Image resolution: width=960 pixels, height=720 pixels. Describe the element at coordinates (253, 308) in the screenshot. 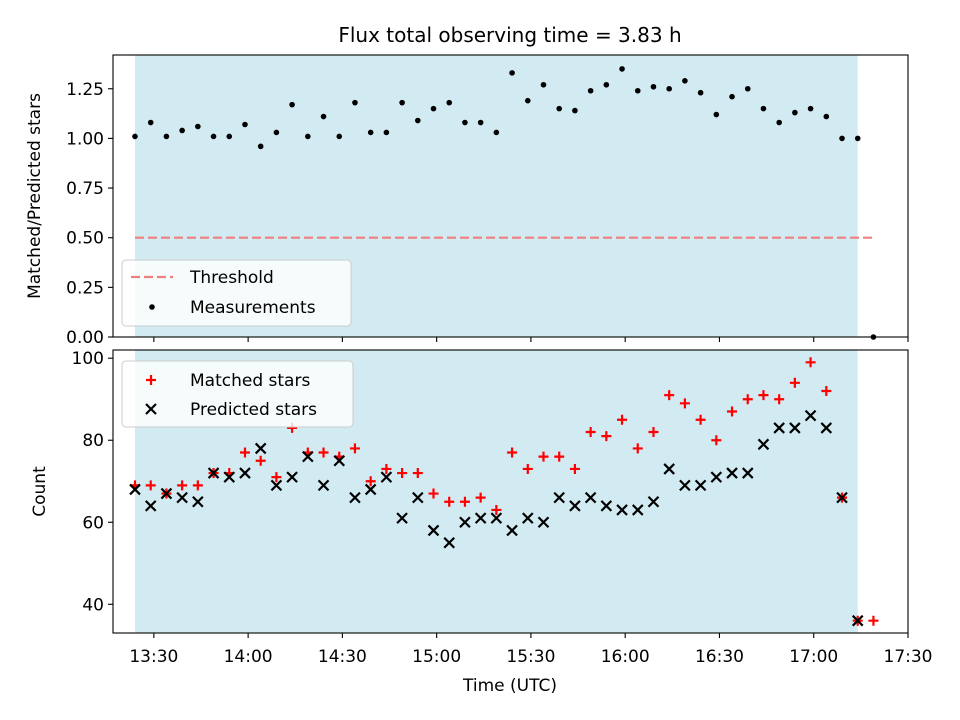

I see `legend-label-measurements: Measurements` at that location.